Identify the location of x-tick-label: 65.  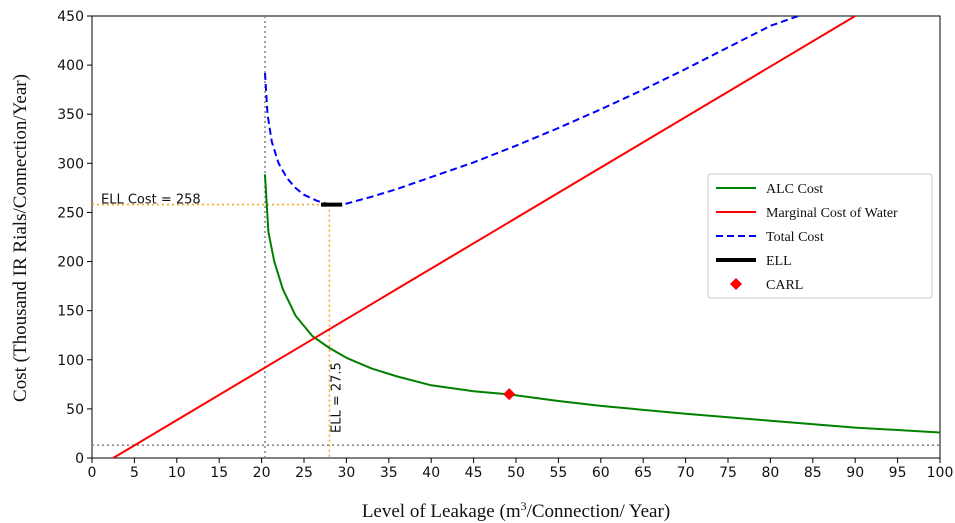
(643, 473).